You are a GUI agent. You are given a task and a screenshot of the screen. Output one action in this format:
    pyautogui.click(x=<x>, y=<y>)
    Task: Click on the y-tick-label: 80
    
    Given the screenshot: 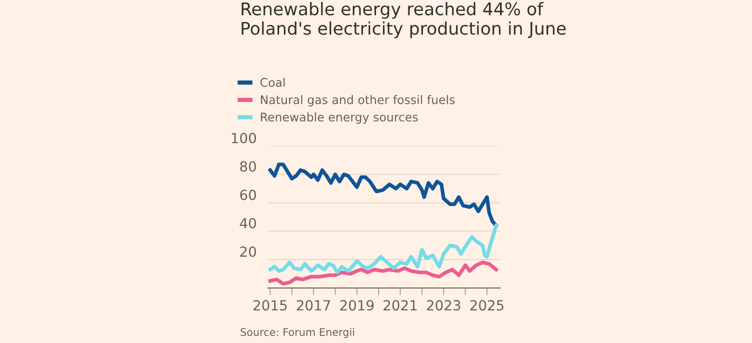 What is the action you would take?
    pyautogui.click(x=248, y=166)
    